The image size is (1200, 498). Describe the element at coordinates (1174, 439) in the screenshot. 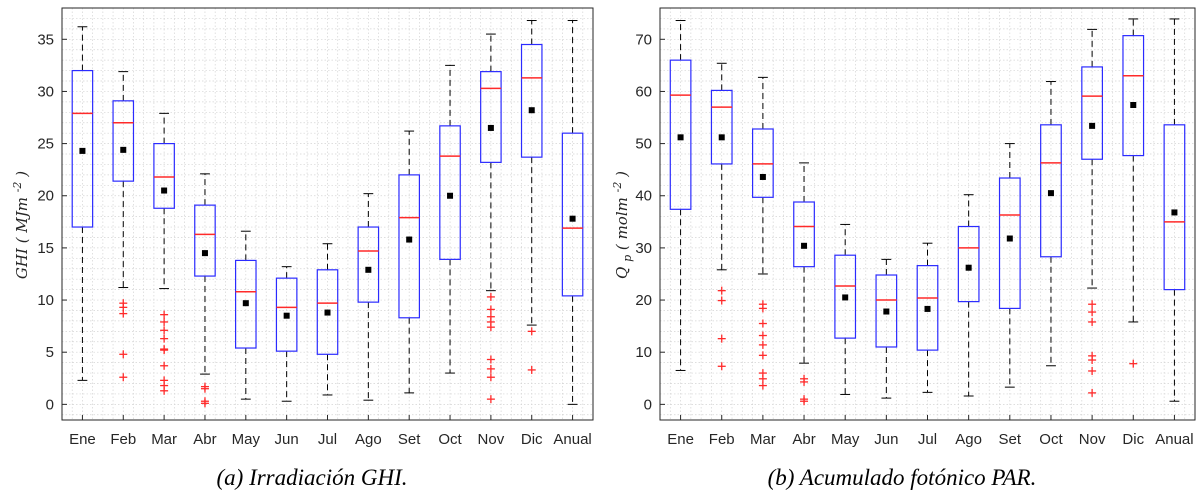

I see `x-tick-label: Anual` at that location.